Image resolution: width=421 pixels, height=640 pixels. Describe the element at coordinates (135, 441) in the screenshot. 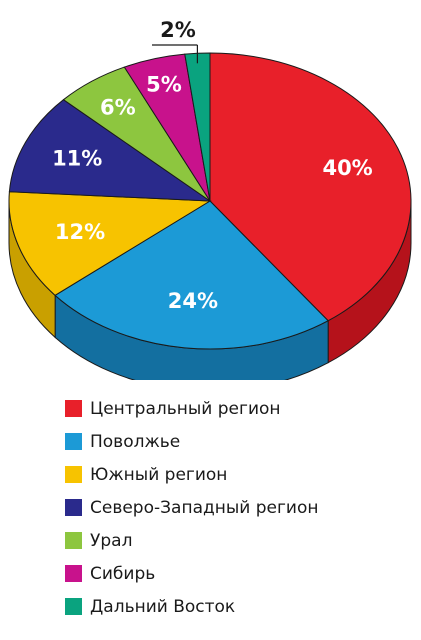

I see `legend-label: Поволжье` at that location.